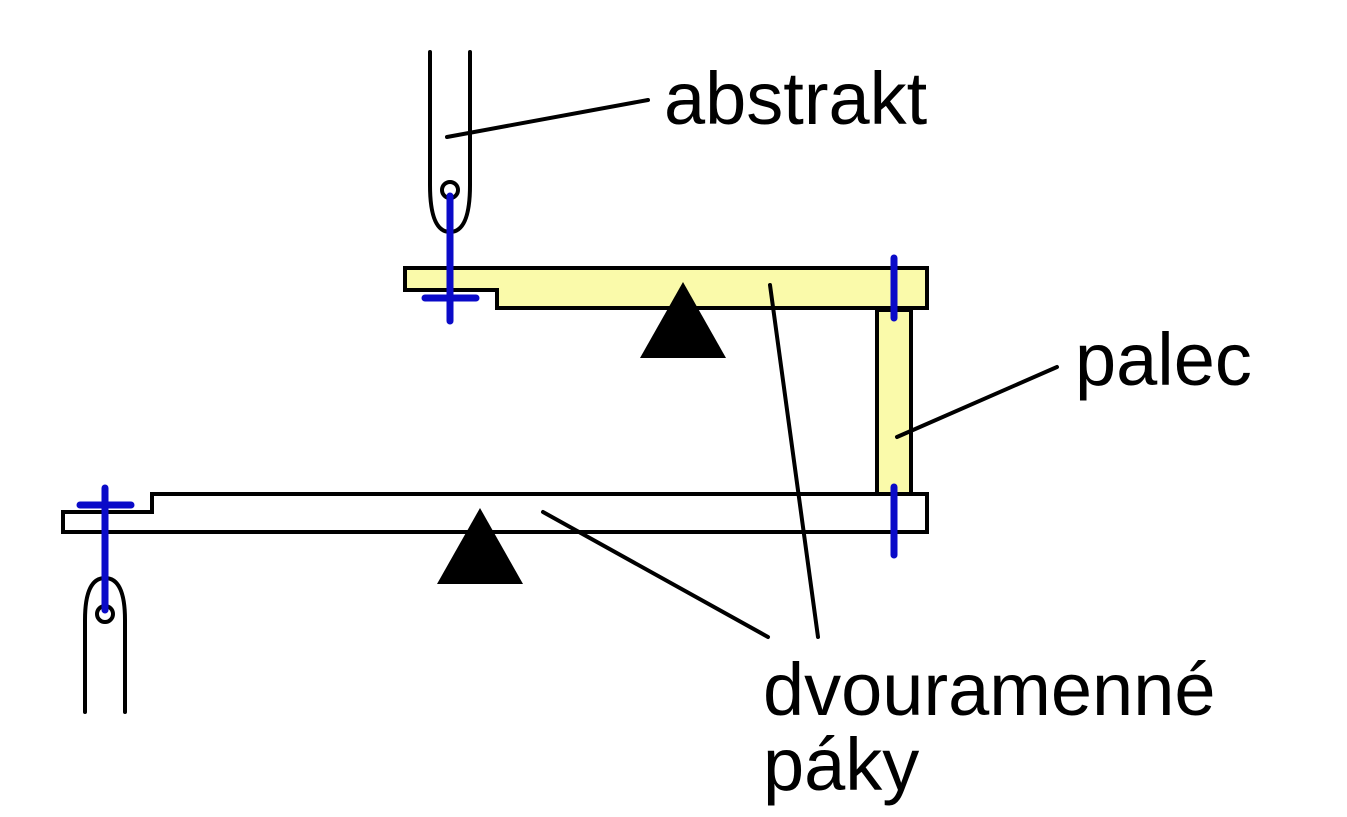 The height and width of the screenshot is (817, 1347). What do you see at coordinates (480, 546) in the screenshot?
I see `lower-pivot-triangle` at bounding box center [480, 546].